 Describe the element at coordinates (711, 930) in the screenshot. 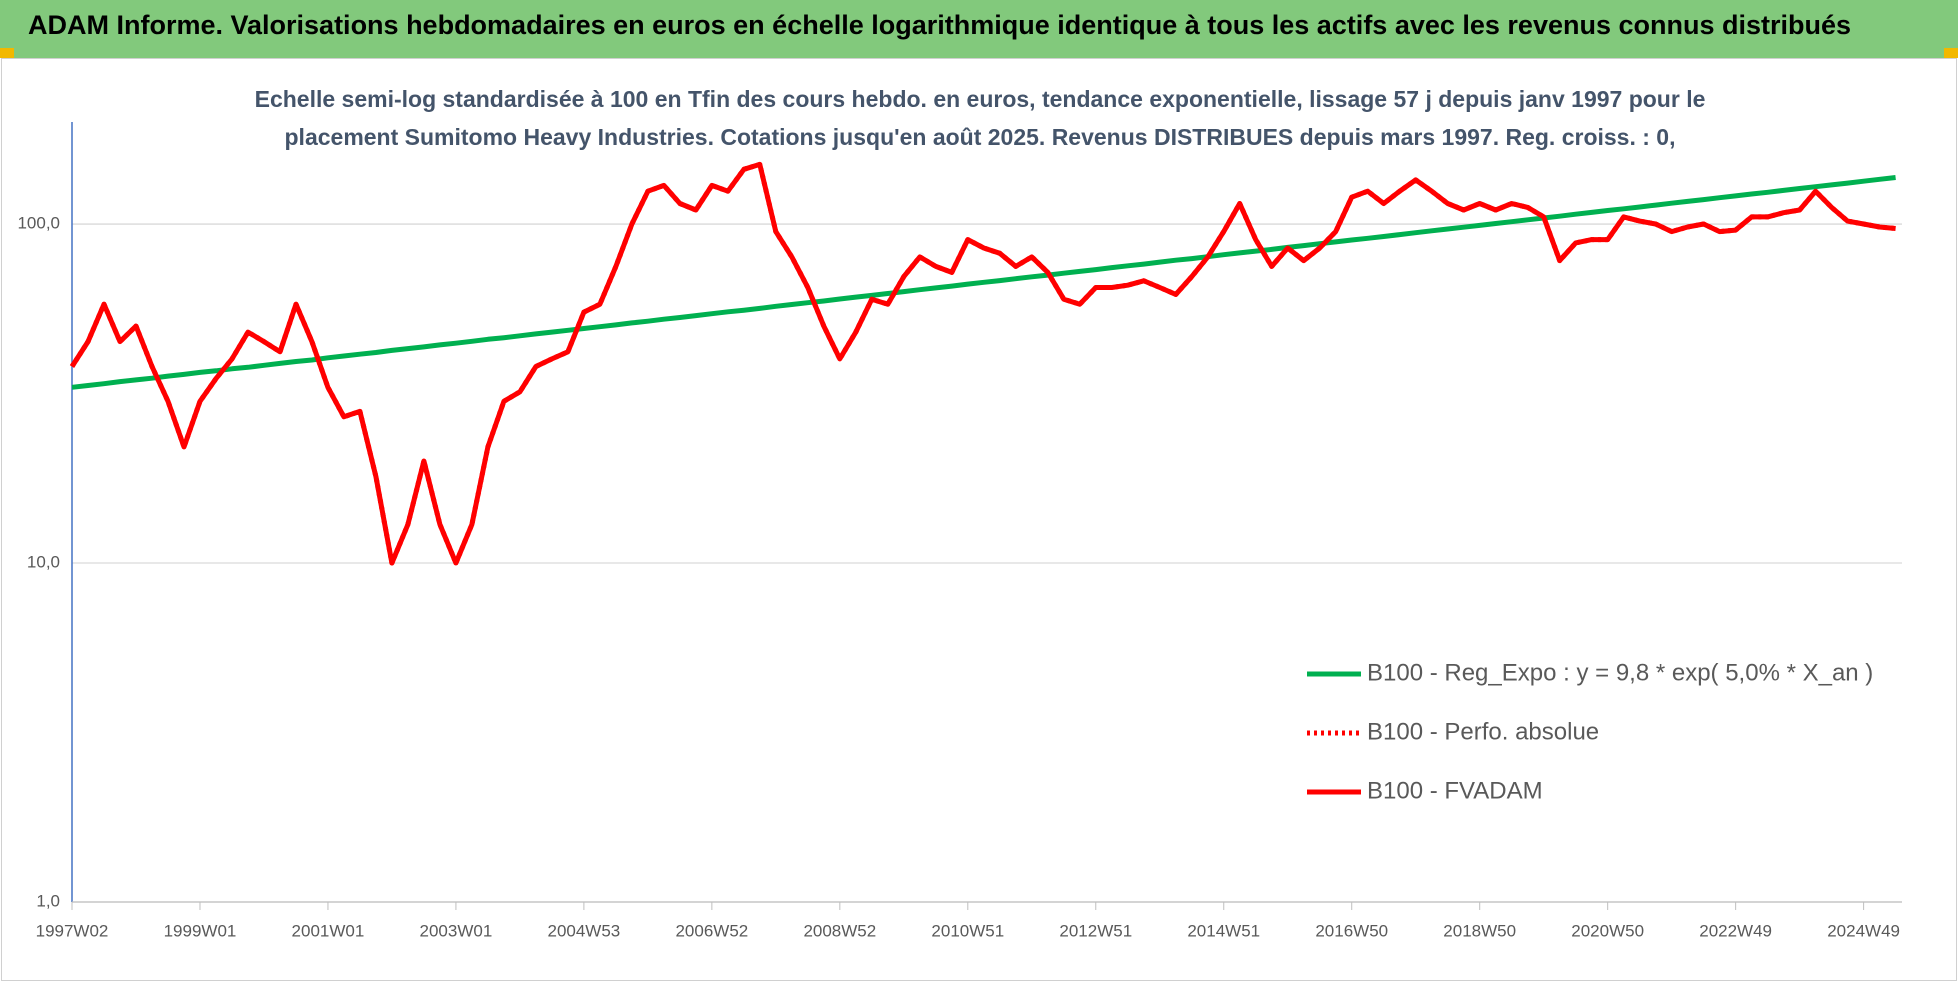

I see `x-tick-label: 2006W52` at that location.